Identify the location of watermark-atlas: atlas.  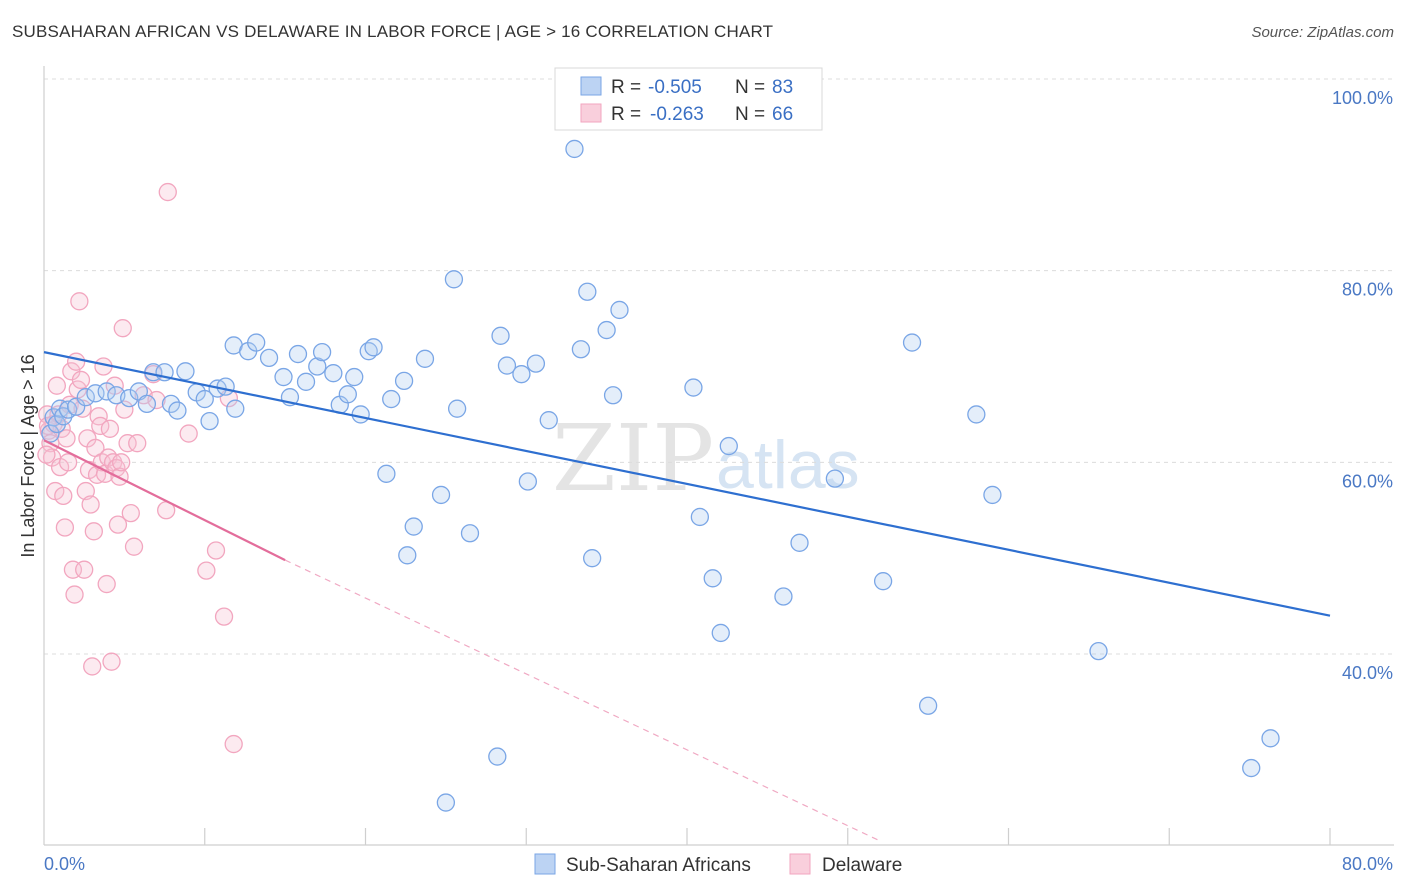
(788, 465).